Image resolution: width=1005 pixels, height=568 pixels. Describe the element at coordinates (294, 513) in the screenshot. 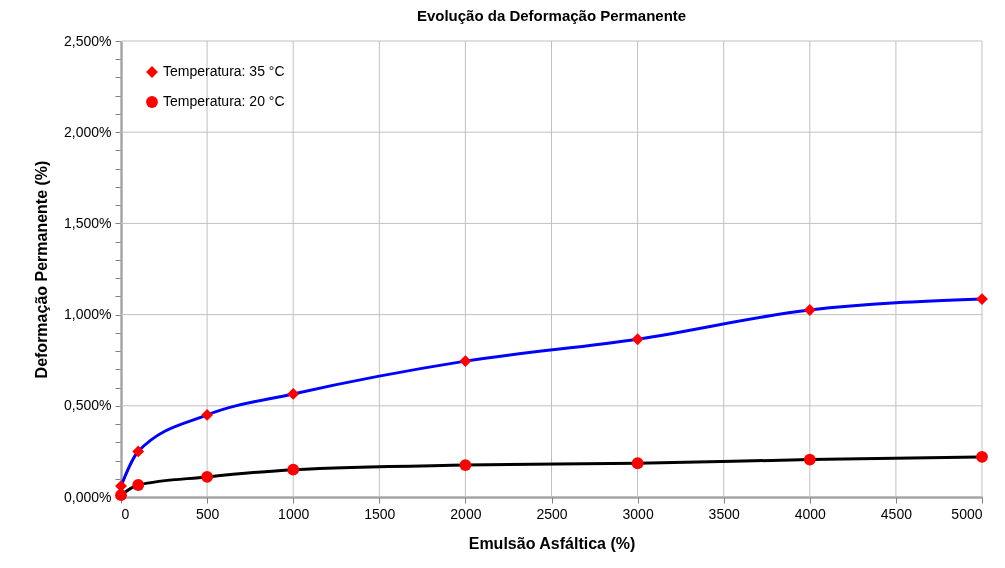

I see `x-tick-label: 1000` at that location.